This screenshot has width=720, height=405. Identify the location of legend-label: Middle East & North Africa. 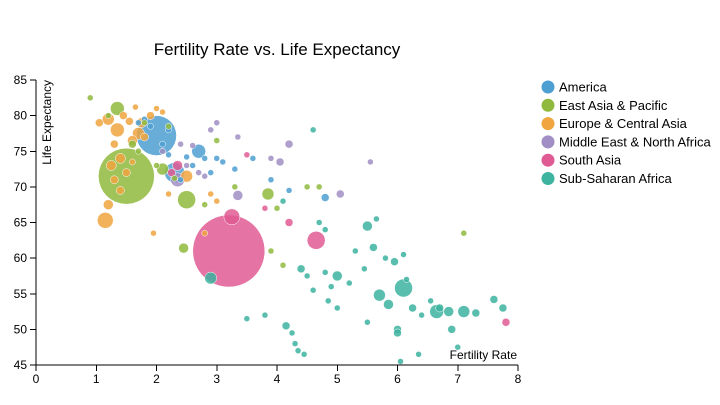
(635, 141).